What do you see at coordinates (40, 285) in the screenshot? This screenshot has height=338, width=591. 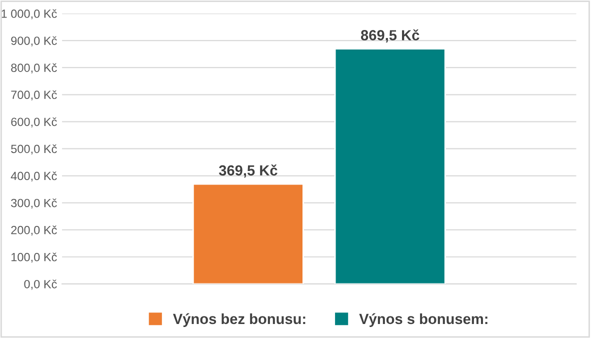 I see `y-tick-label: 0,0 Kč` at bounding box center [40, 285].